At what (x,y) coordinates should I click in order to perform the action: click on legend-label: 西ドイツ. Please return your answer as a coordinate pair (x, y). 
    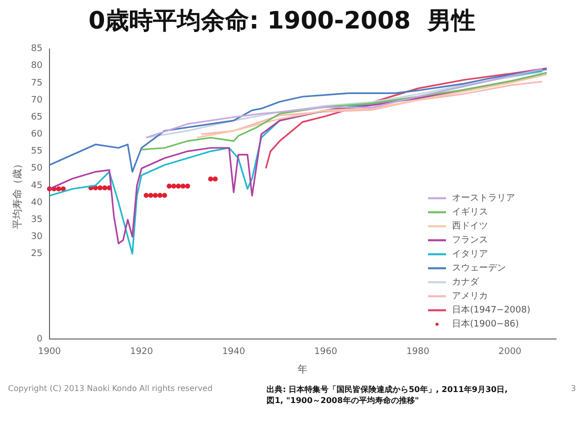
    Looking at the image, I should click on (470, 227).